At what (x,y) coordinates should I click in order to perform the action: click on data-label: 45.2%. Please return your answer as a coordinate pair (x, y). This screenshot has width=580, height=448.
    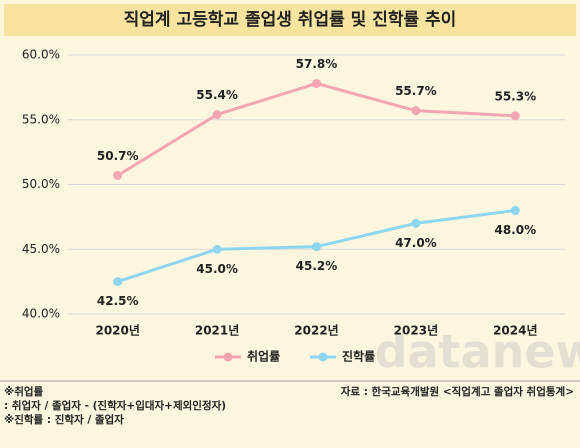
    Looking at the image, I should click on (317, 266).